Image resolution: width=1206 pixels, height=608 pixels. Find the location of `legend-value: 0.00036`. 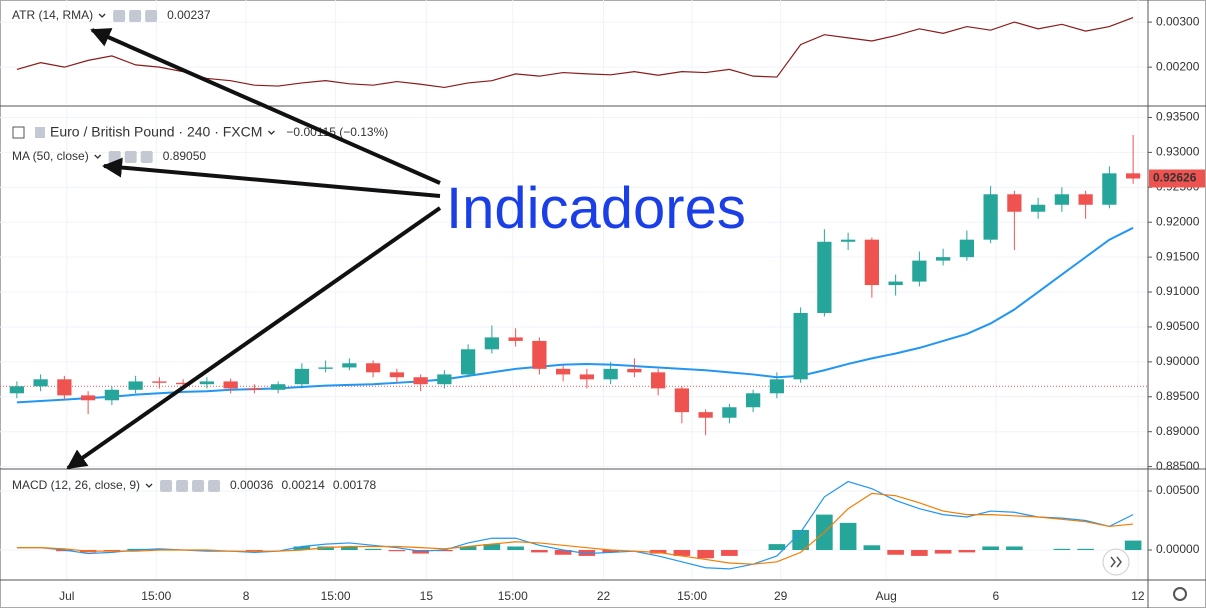

legend-value: 0.00036 is located at coordinates (252, 485).